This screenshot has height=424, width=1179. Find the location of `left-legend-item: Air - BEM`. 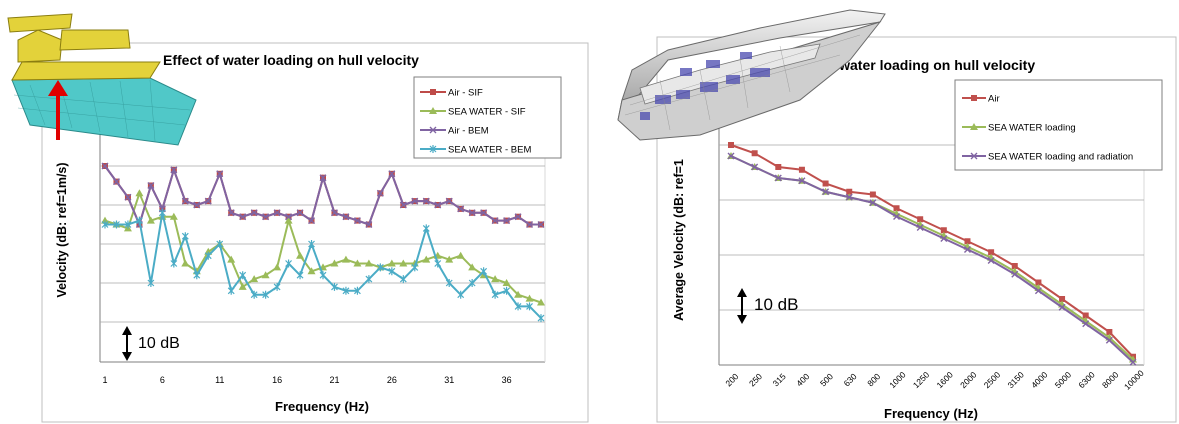

left-legend-item: Air - BEM is located at coordinates (454, 131).